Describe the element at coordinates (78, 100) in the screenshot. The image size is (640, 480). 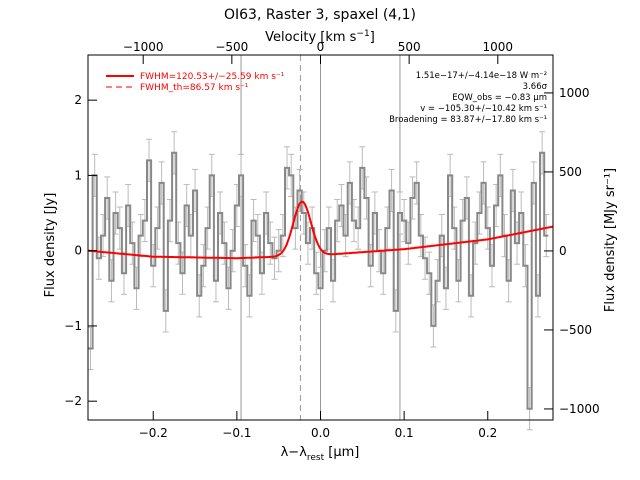
I see `y-tick-label-4: 2` at that location.